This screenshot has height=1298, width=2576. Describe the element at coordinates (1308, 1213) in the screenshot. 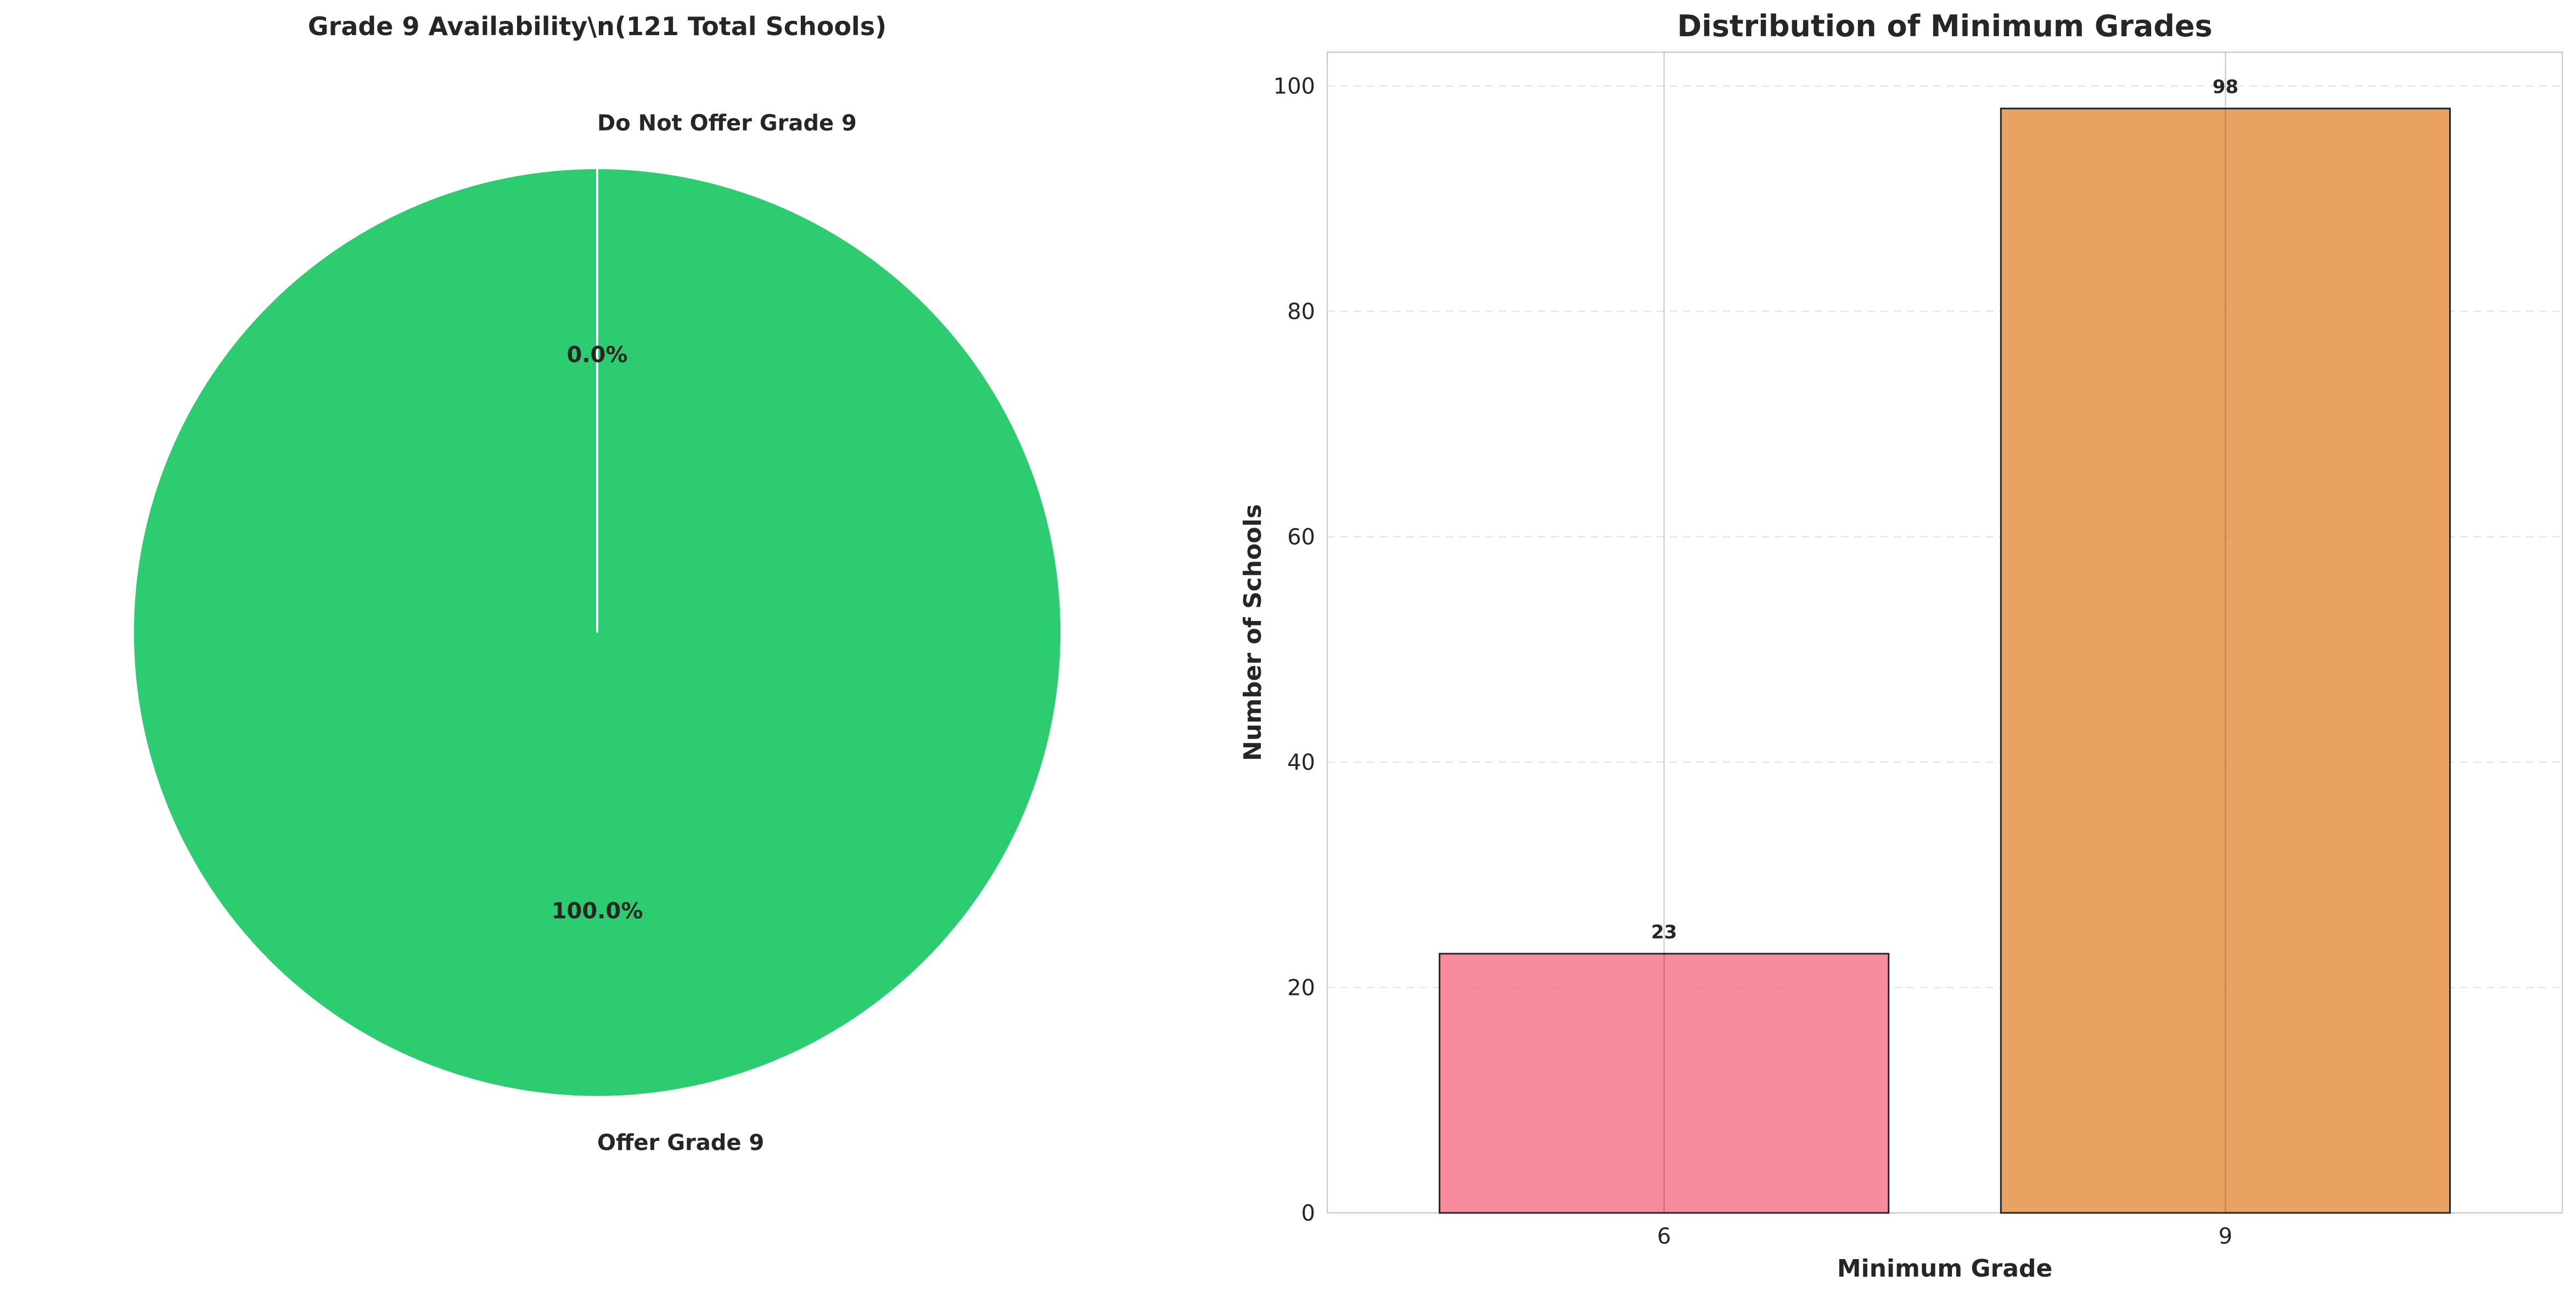

I see `bar-y-tick-label: 0` at that location.